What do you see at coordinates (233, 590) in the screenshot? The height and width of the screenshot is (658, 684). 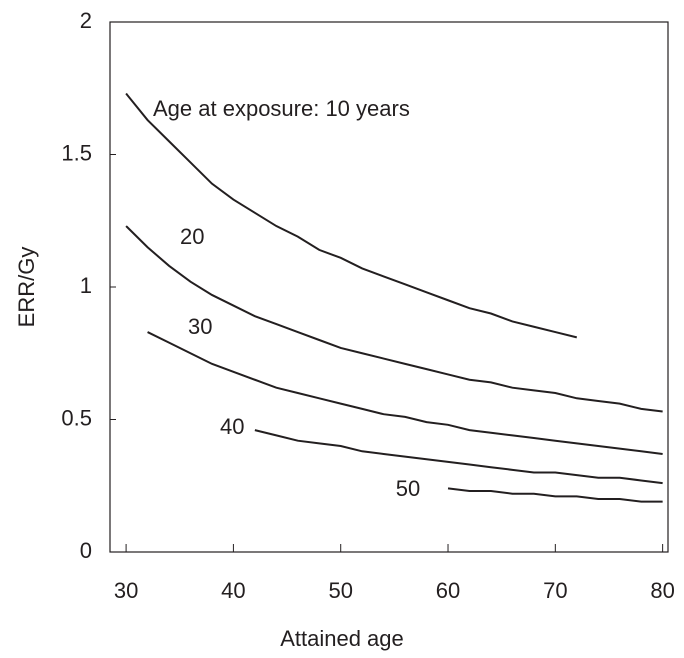 I see `x-tick-label: 40` at bounding box center [233, 590].